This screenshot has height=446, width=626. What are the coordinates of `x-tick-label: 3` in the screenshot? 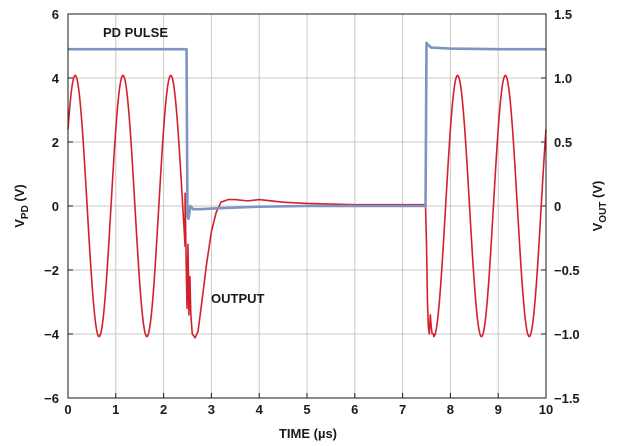 It's located at (211, 409).